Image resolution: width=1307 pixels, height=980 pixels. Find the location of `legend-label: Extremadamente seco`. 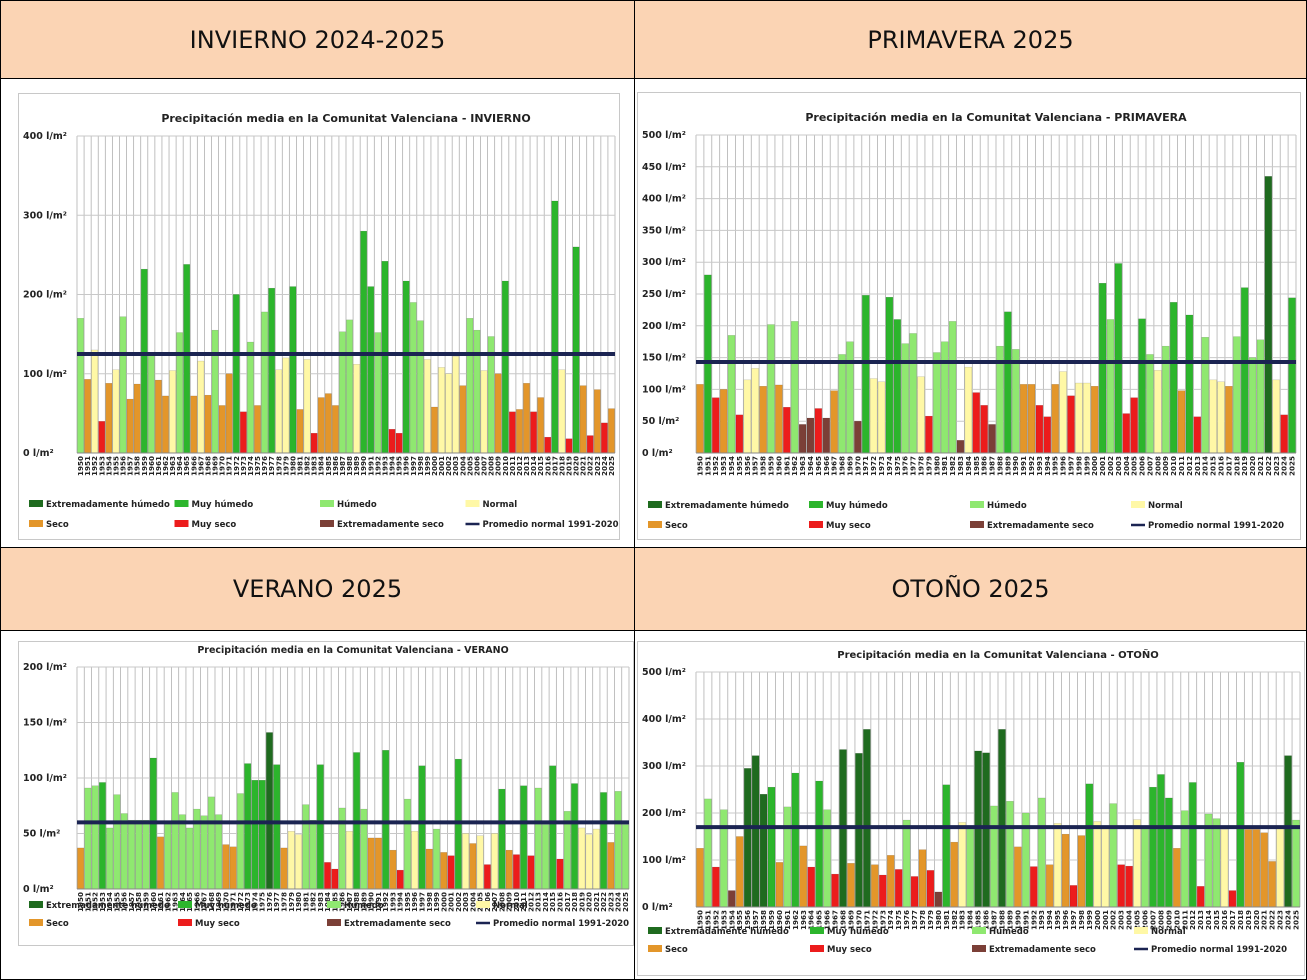

legend-label: Extremadamente seco is located at coordinates (1042, 950).